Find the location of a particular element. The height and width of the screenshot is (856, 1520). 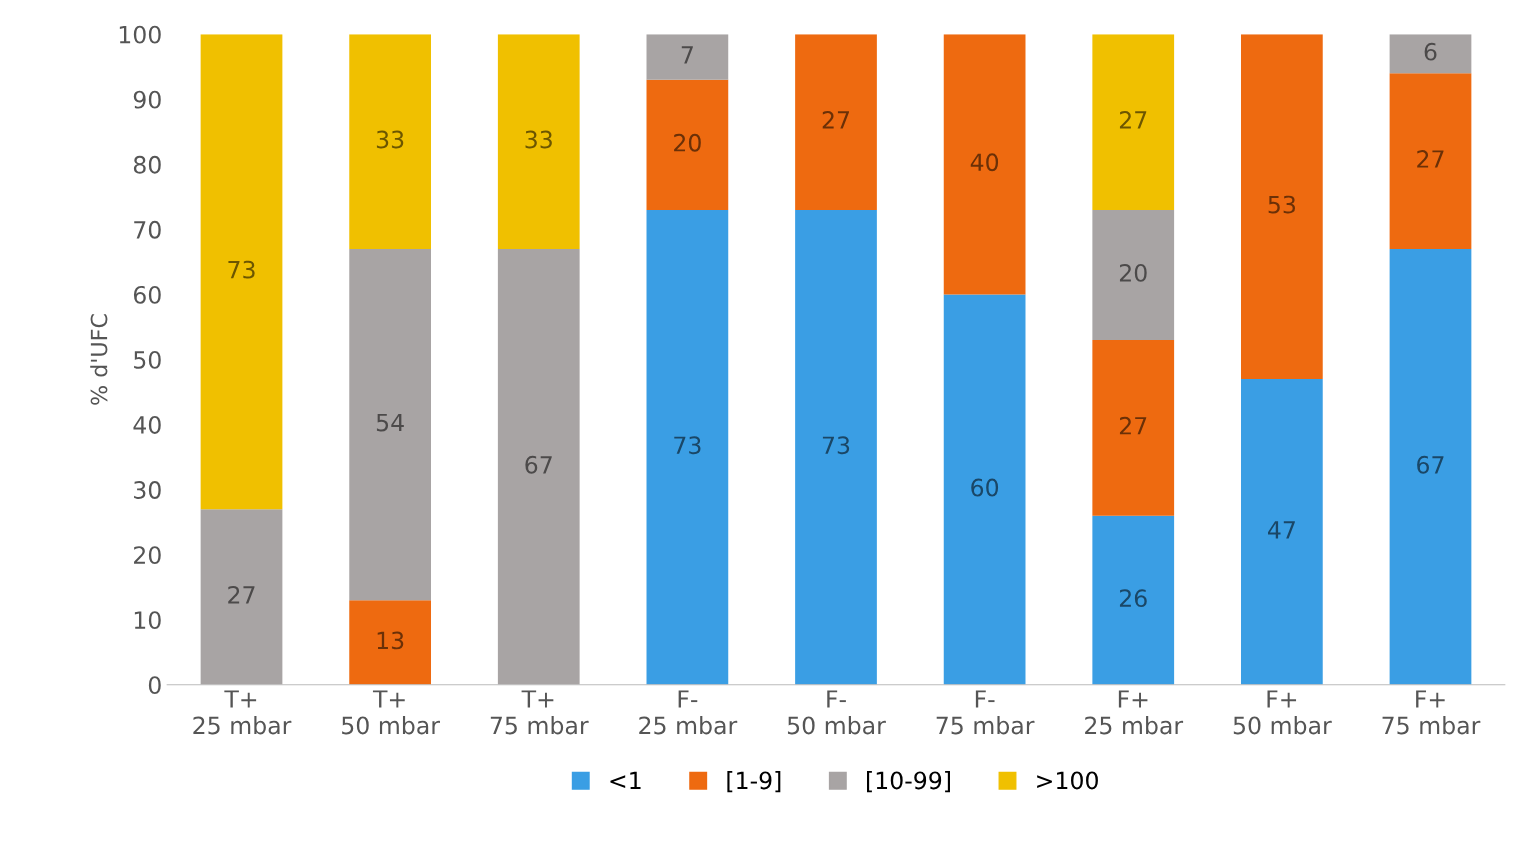

y-tick-label: 90 is located at coordinates (147, 99).